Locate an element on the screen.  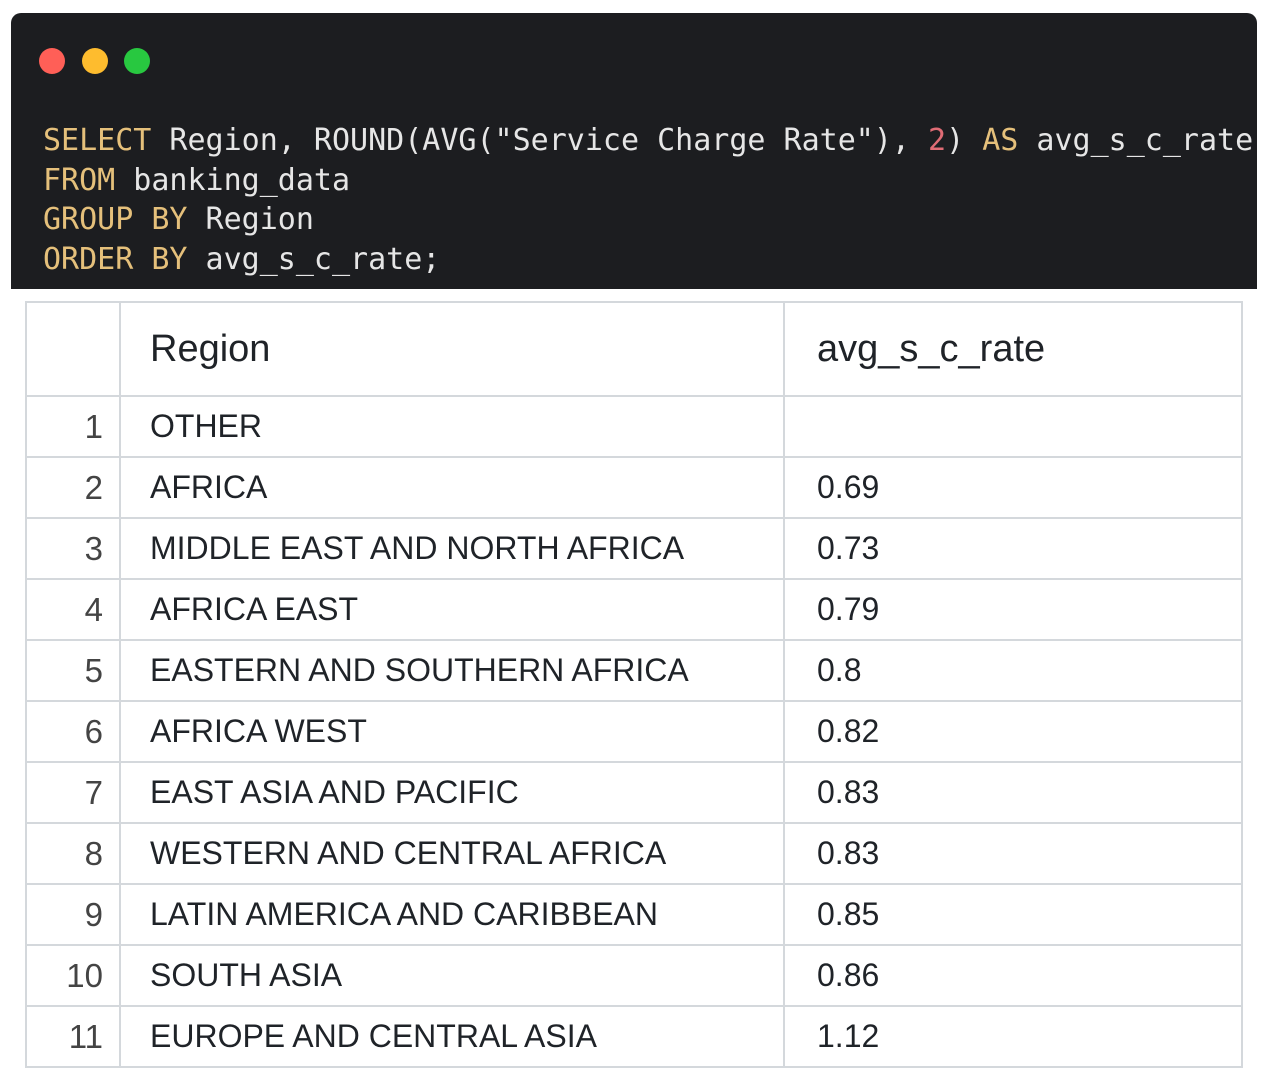
code-token: FROM is located at coordinates (79, 180).